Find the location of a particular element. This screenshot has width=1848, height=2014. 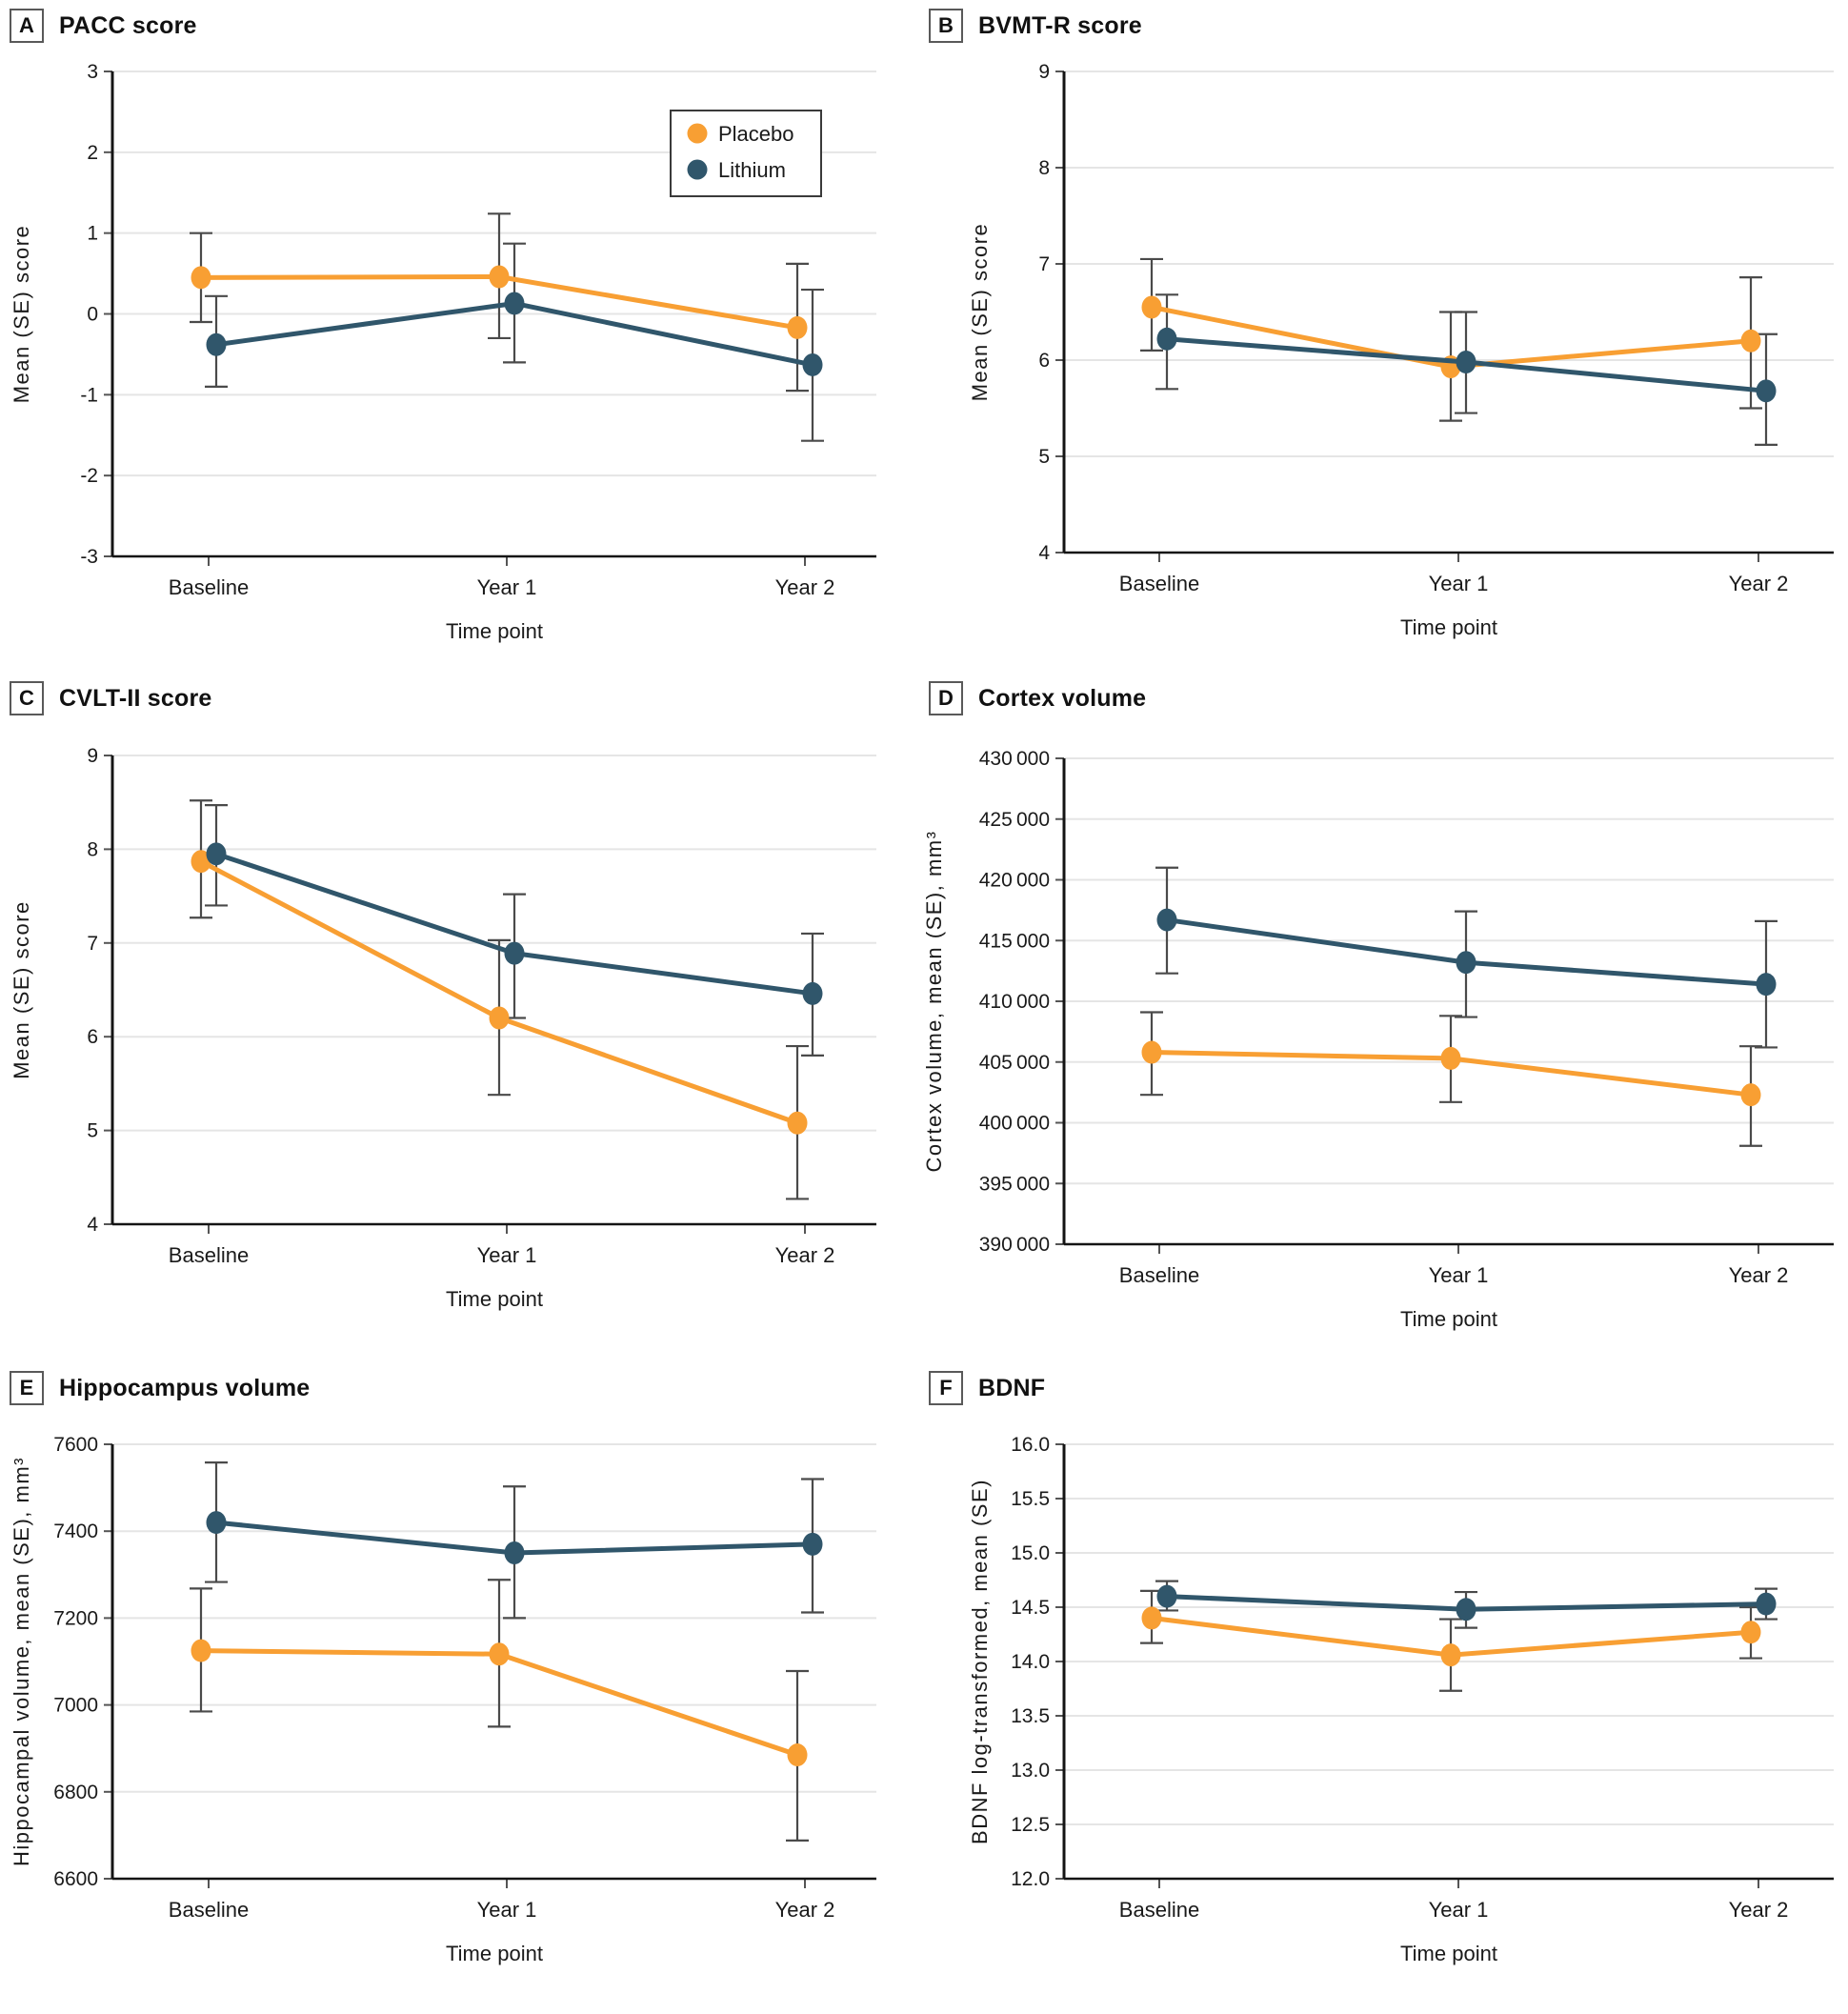

y-tick-label: 430 000 is located at coordinates (1014, 759).